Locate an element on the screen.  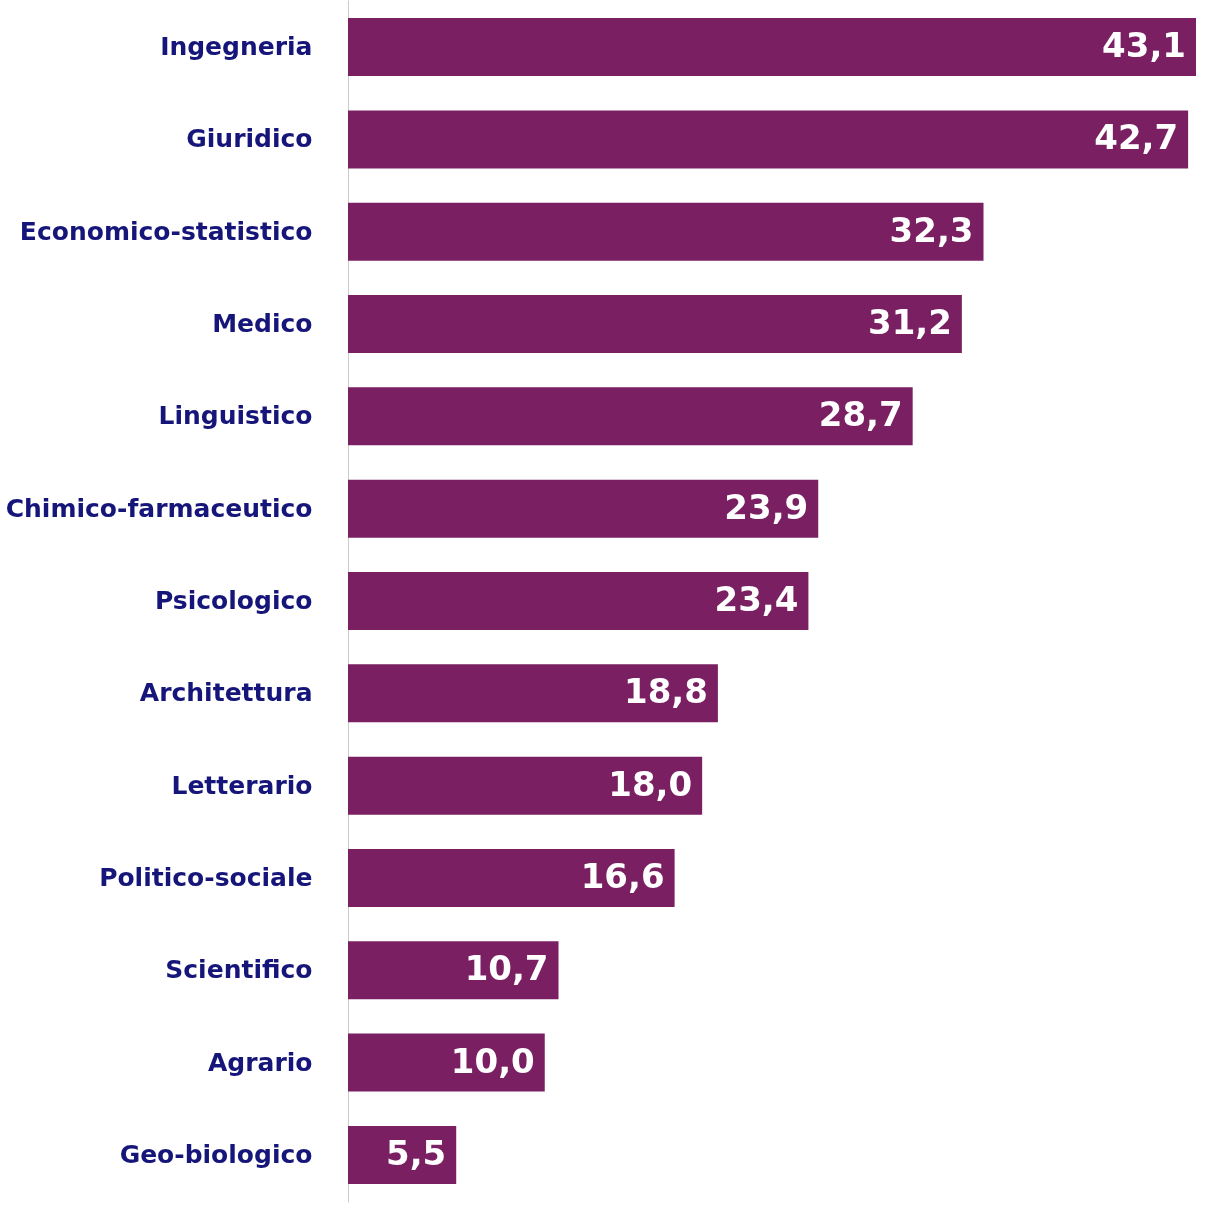
y-tick-label: Giuridico is located at coordinates (249, 139).